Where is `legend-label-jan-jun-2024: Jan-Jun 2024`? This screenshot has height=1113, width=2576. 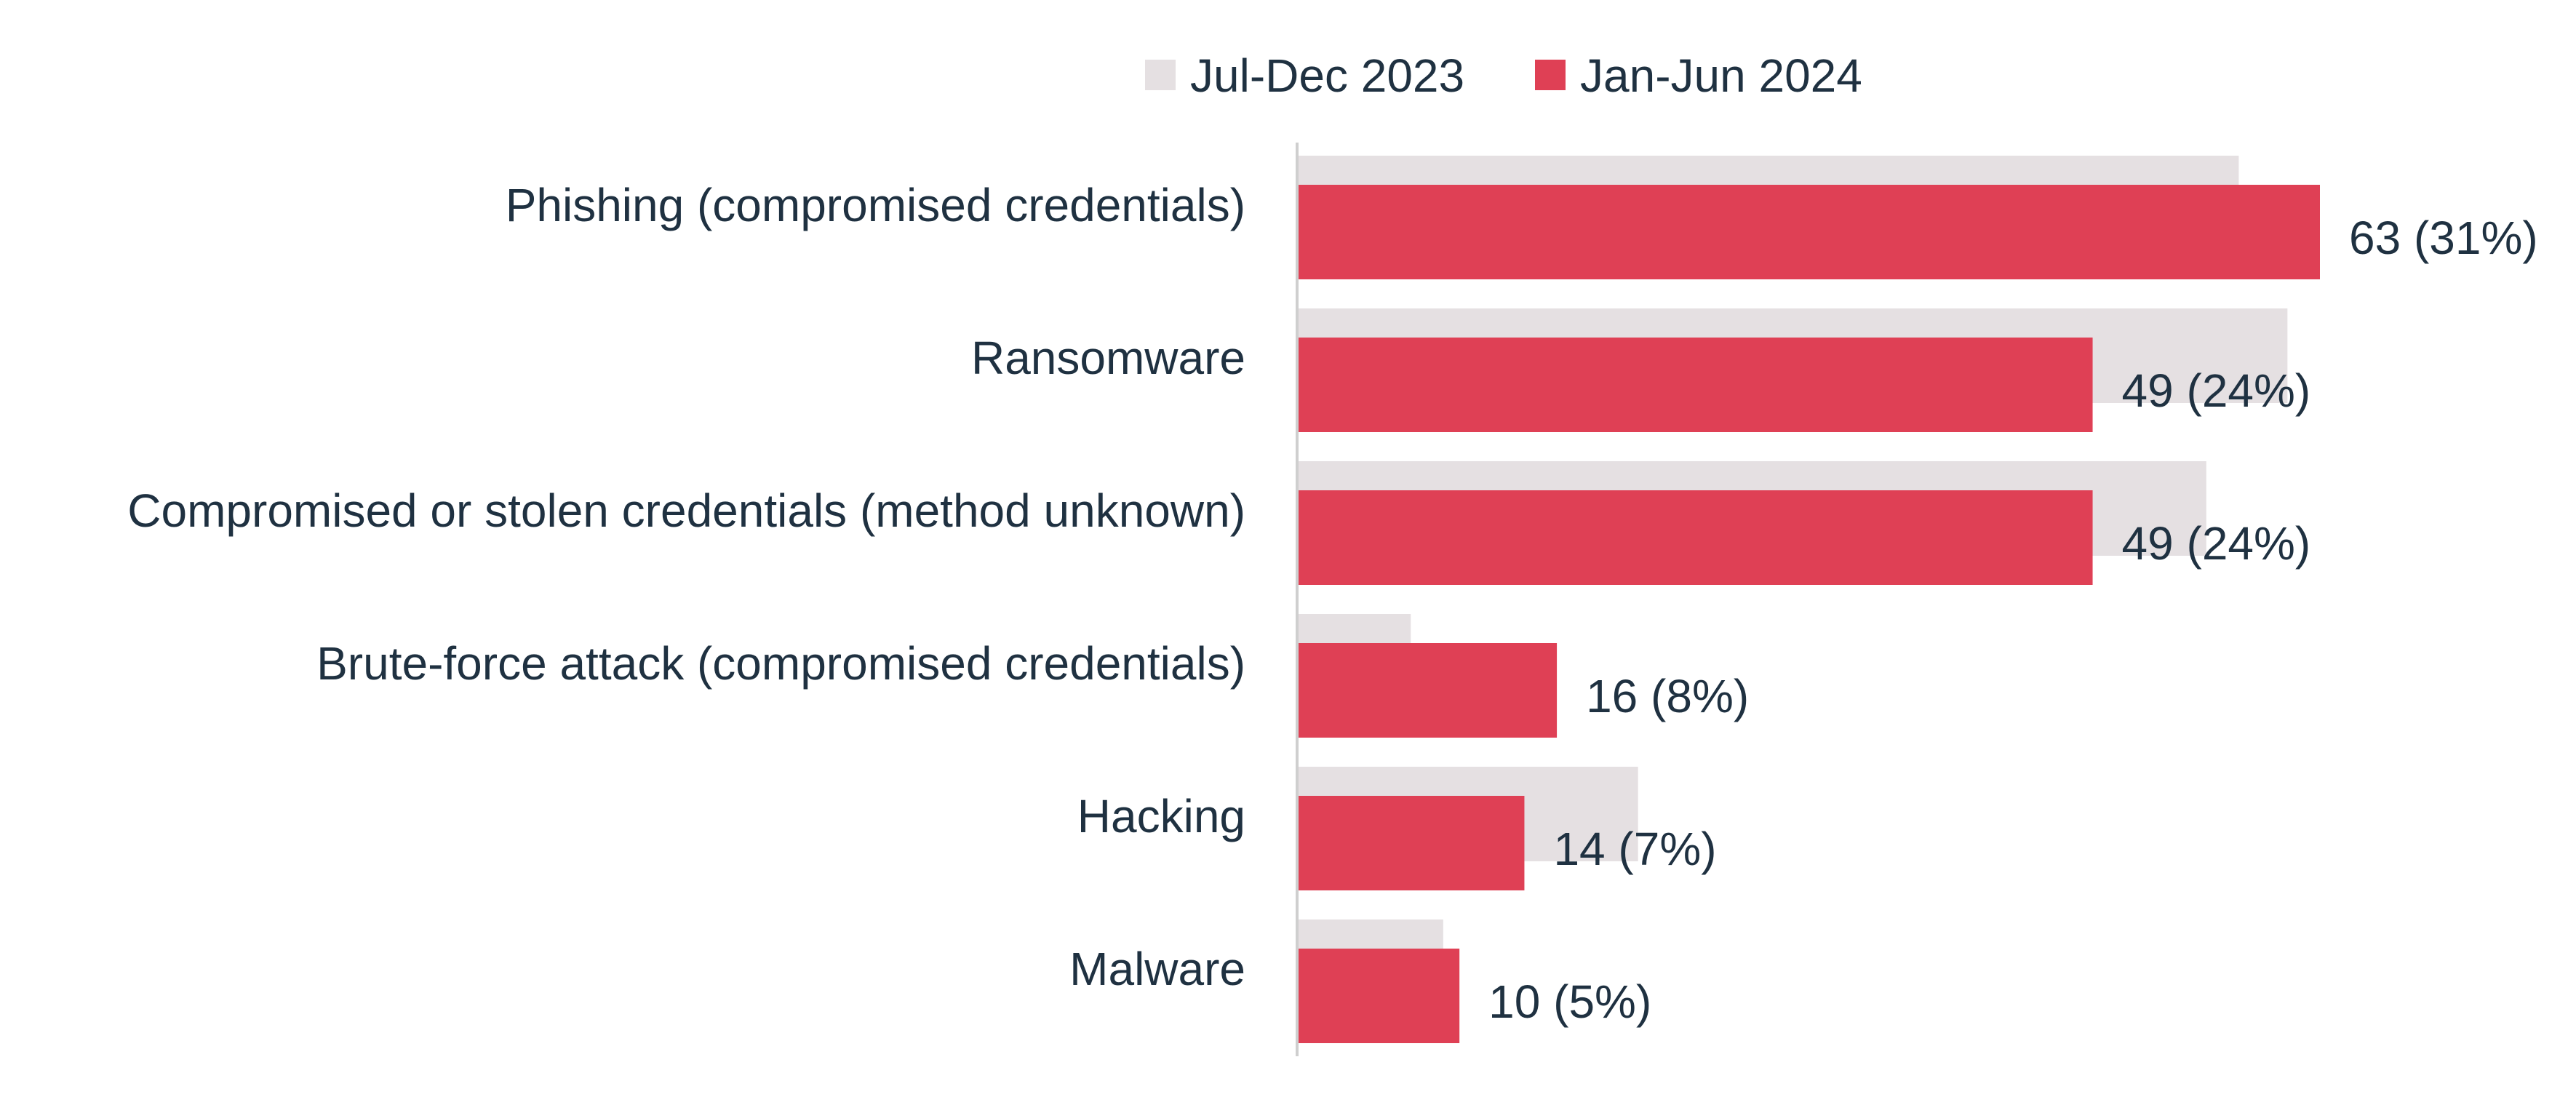 legend-label-jan-jun-2024: Jan-Jun 2024 is located at coordinates (1721, 75).